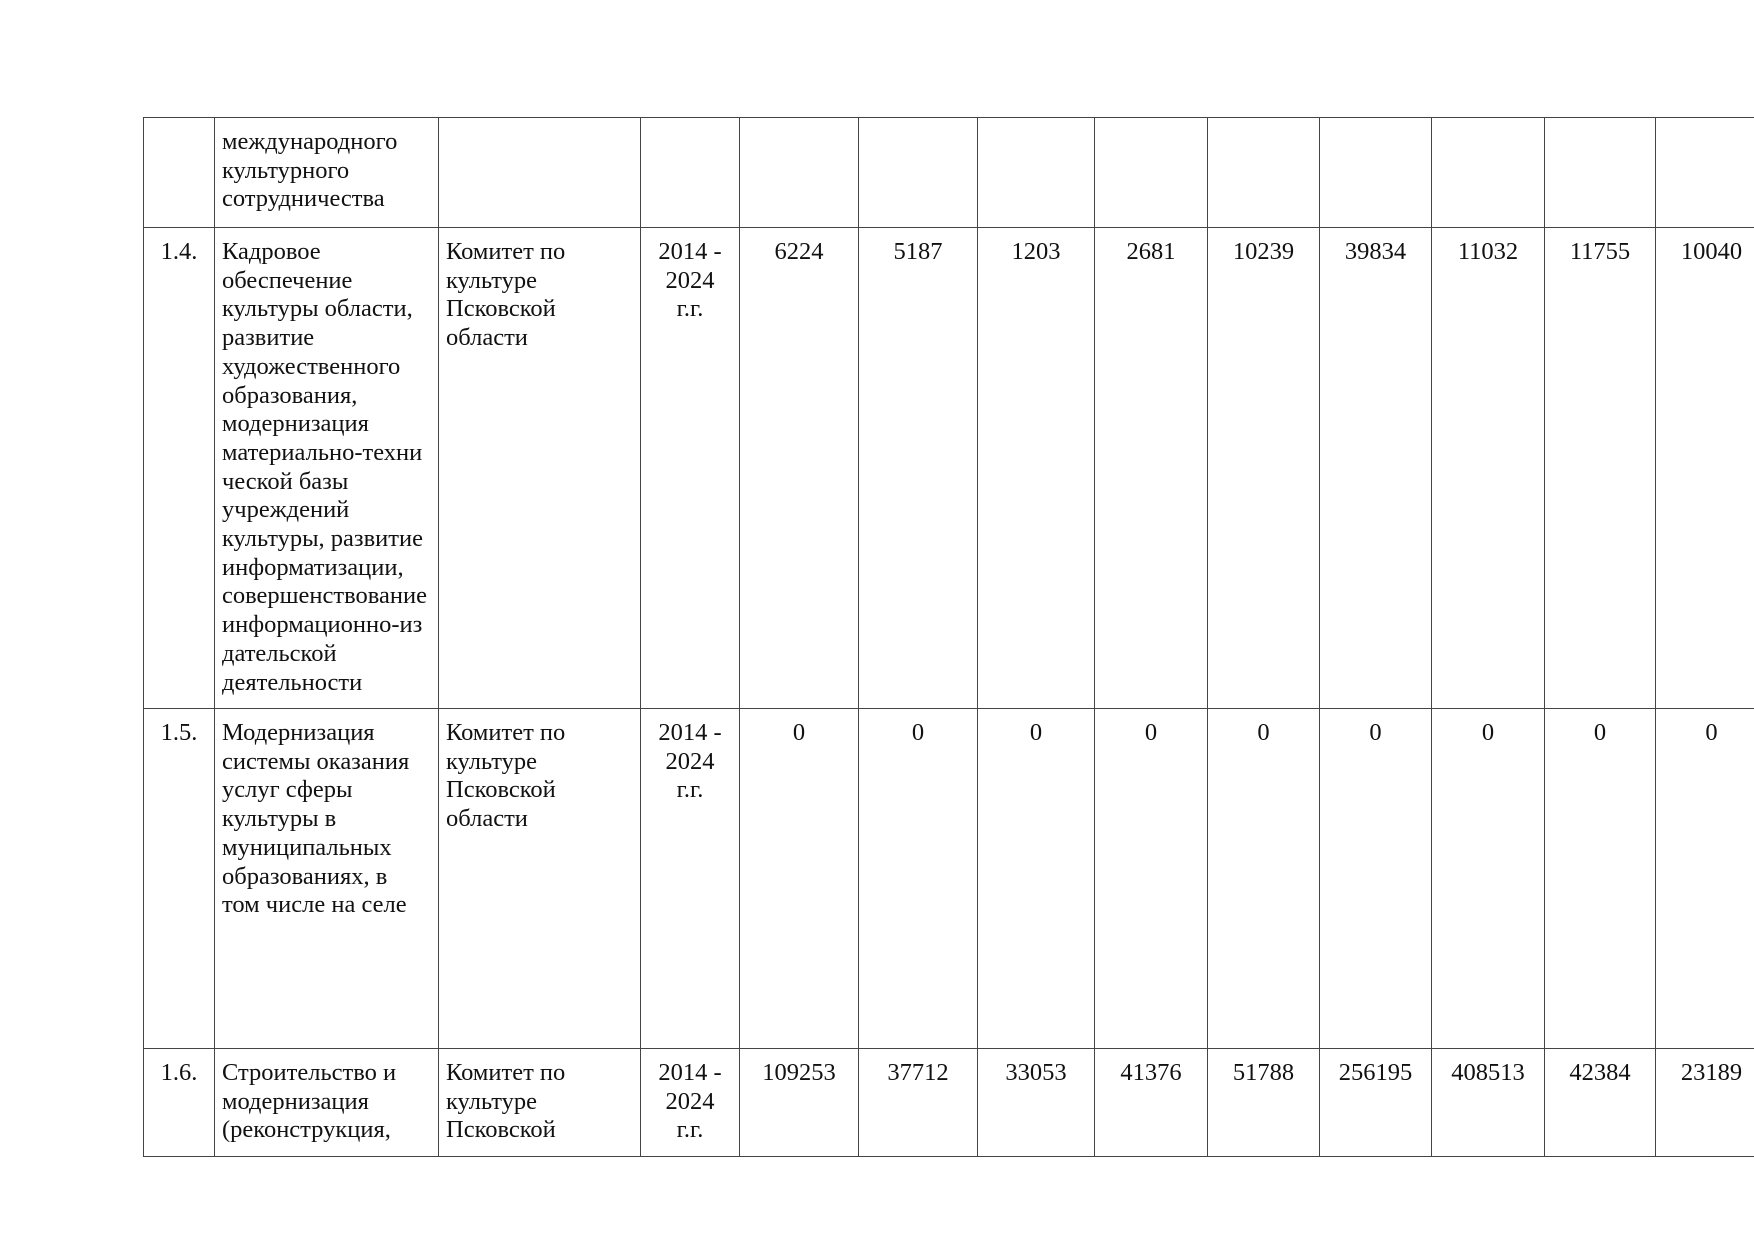  I want to click on value-cell-text: 42384, so click(1600, 1072).